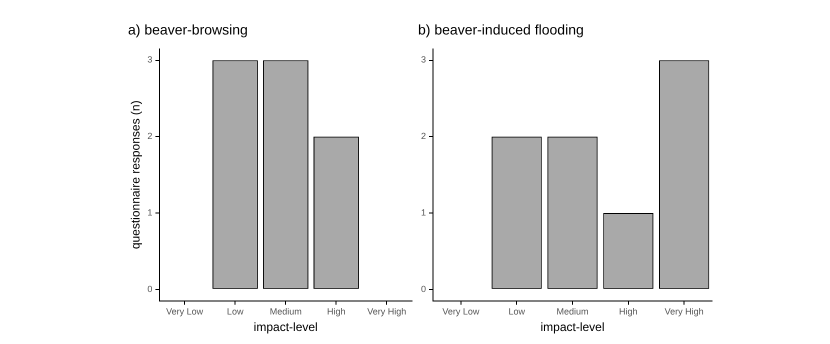  What do you see at coordinates (188, 29) in the screenshot?
I see `chart-title: a) beaver-browsing` at bounding box center [188, 29].